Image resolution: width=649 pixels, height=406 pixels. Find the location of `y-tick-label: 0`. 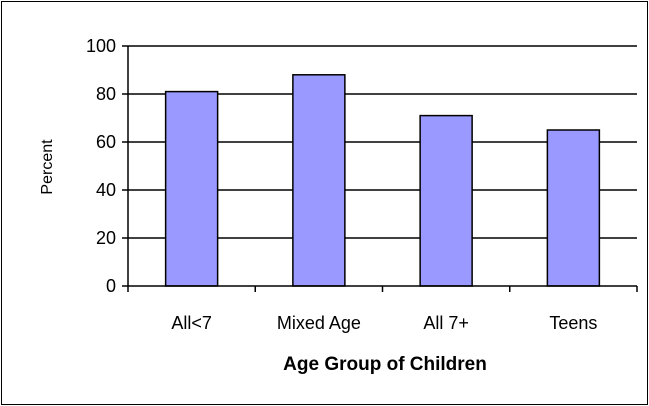

y-tick-label: 0 is located at coordinates (111, 286).